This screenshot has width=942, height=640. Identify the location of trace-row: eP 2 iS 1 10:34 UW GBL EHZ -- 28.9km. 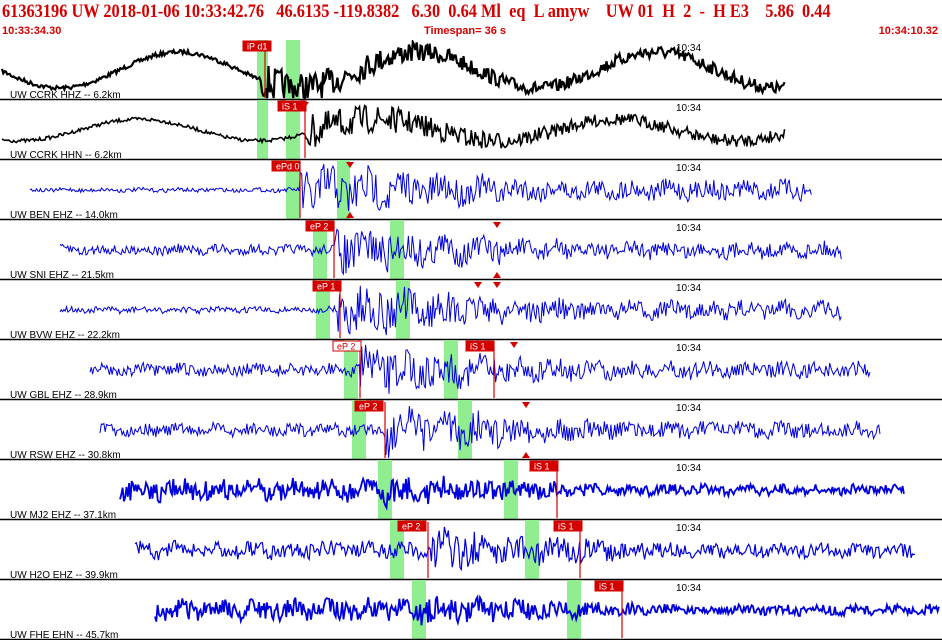
(471, 370).